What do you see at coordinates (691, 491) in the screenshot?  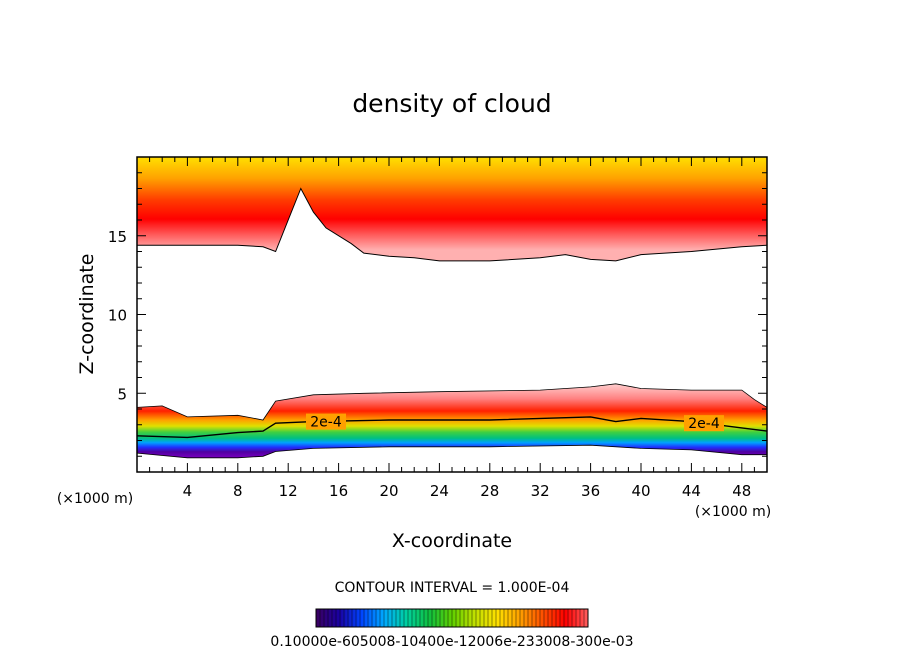 I see `x-tick-label: 44` at bounding box center [691, 491].